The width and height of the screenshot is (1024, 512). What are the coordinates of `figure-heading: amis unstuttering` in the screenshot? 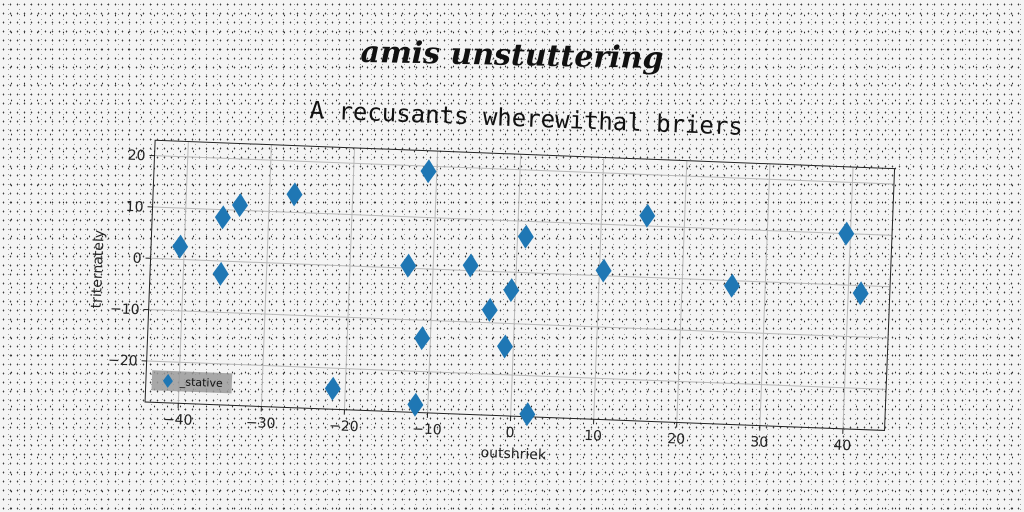 It's located at (512, 55).